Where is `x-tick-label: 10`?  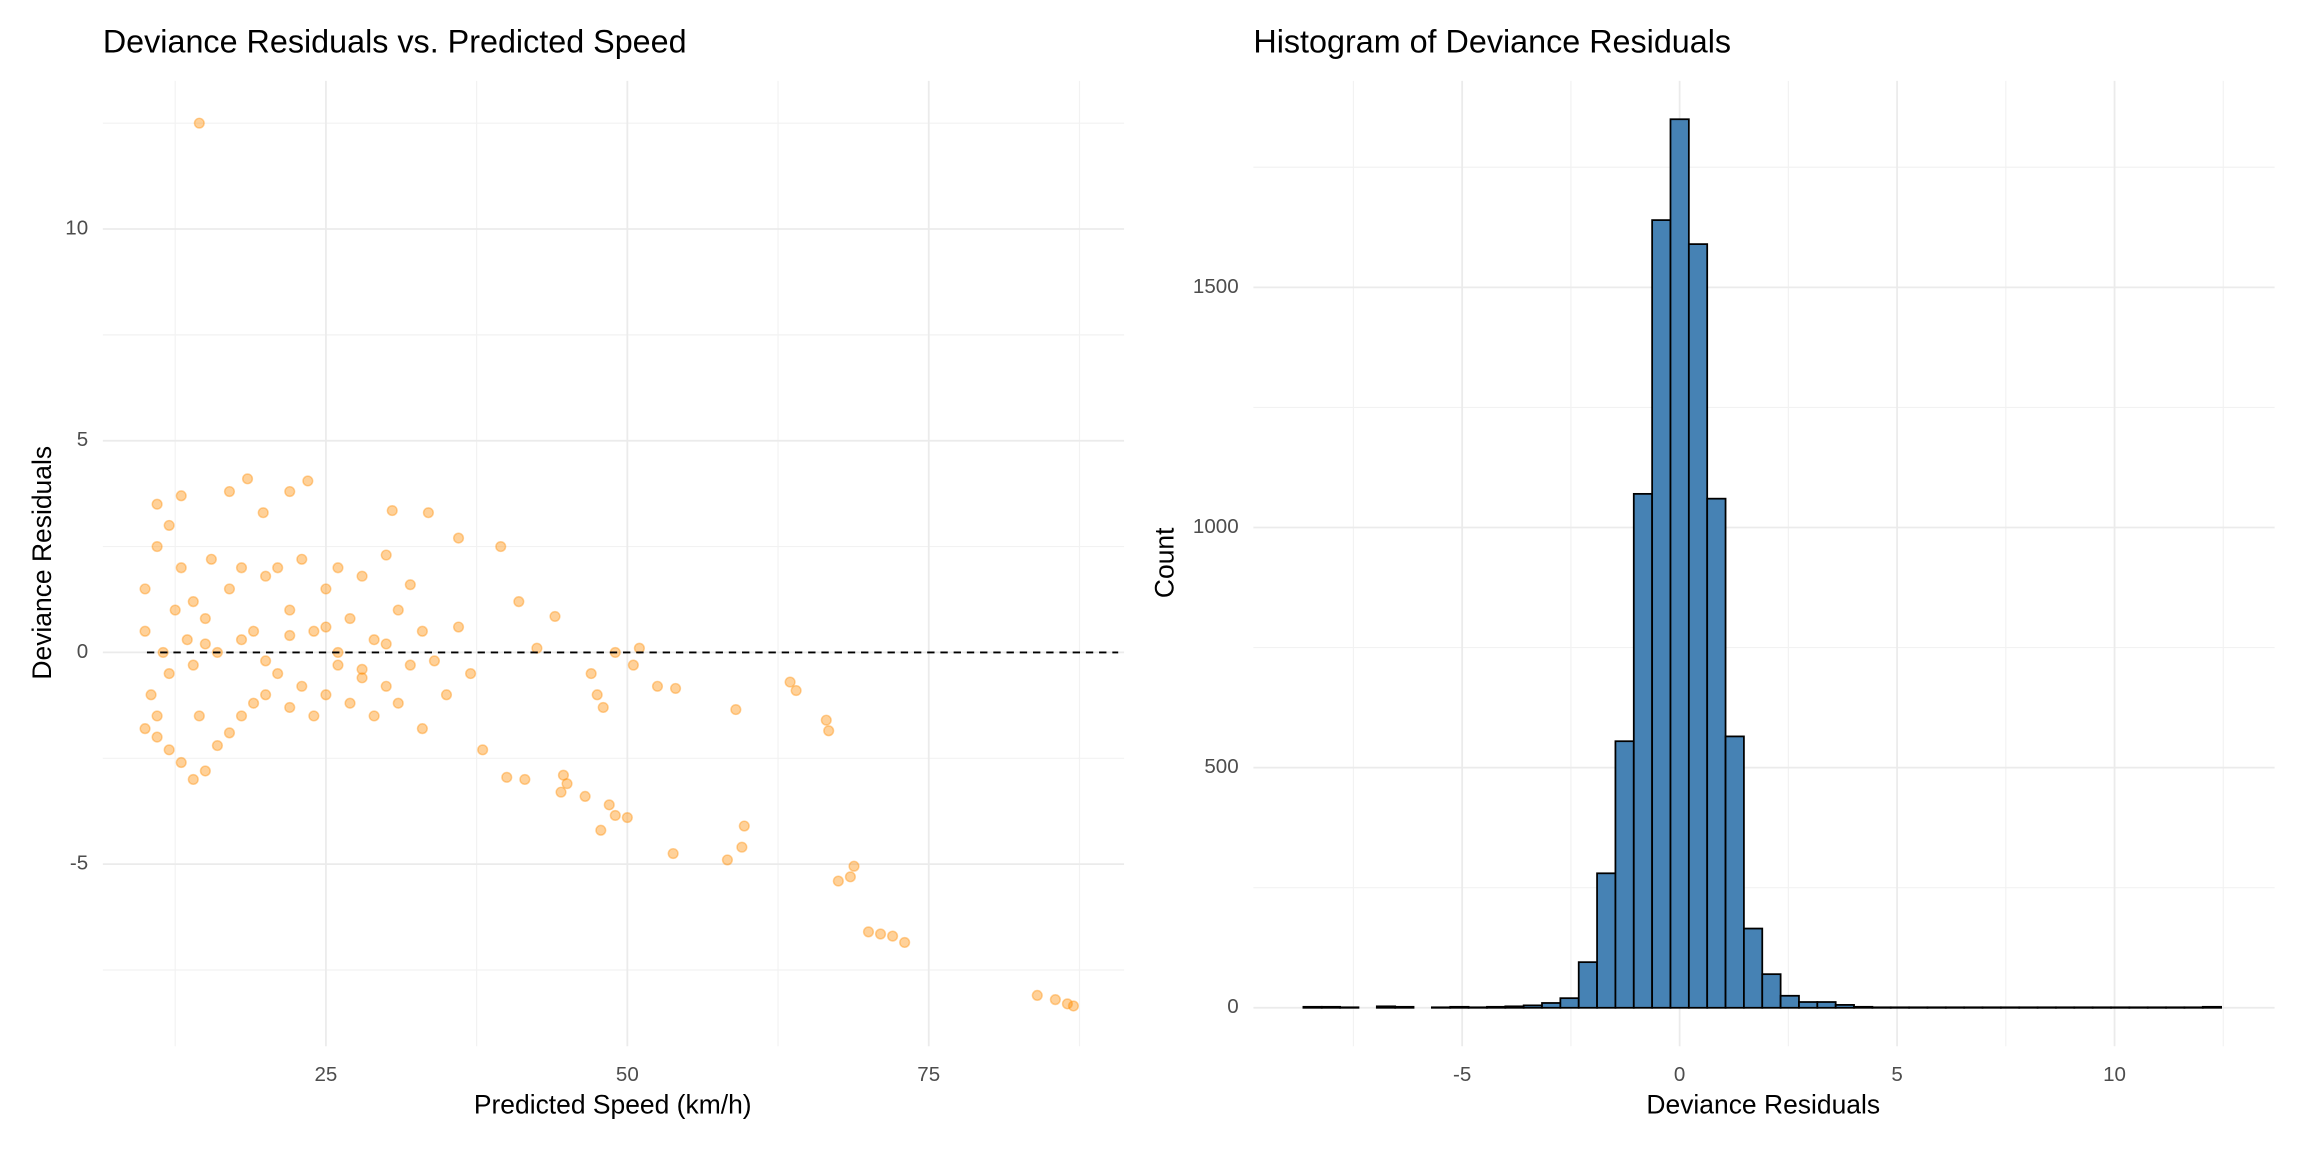 x-tick-label: 10 is located at coordinates (2114, 1074).